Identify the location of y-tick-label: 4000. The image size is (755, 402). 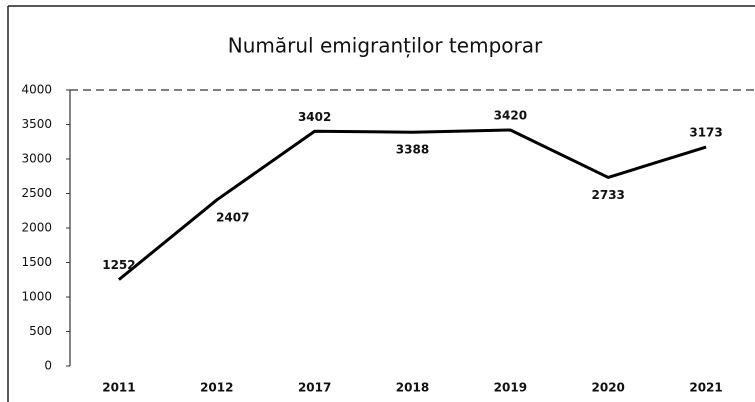
(36, 90).